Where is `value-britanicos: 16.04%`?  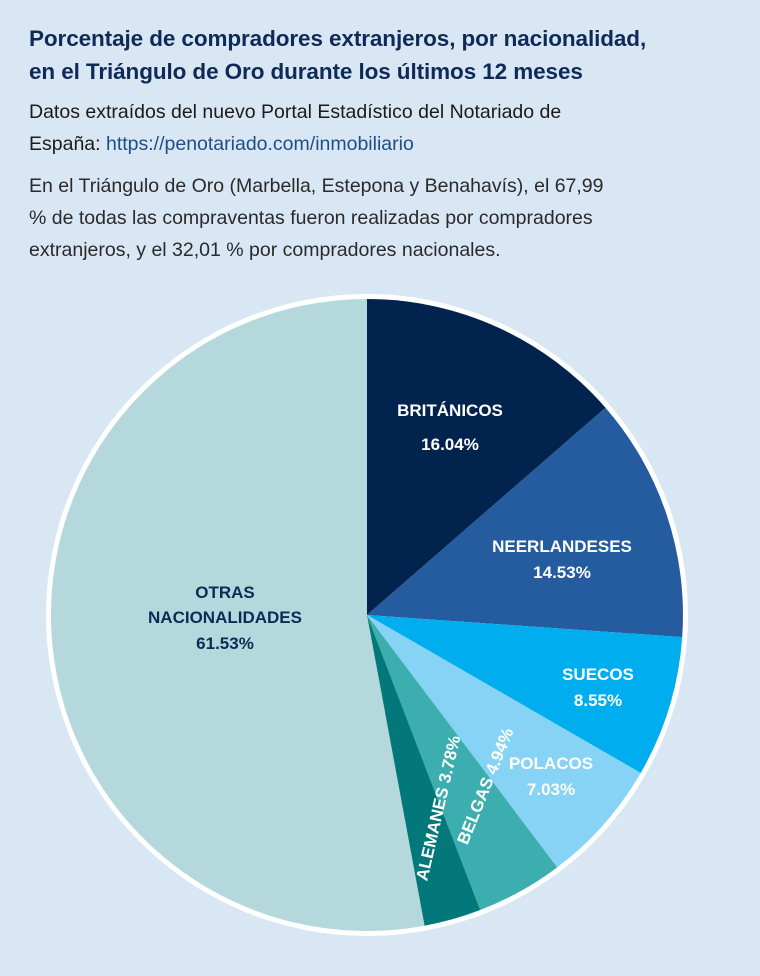 value-britanicos: 16.04% is located at coordinates (450, 444).